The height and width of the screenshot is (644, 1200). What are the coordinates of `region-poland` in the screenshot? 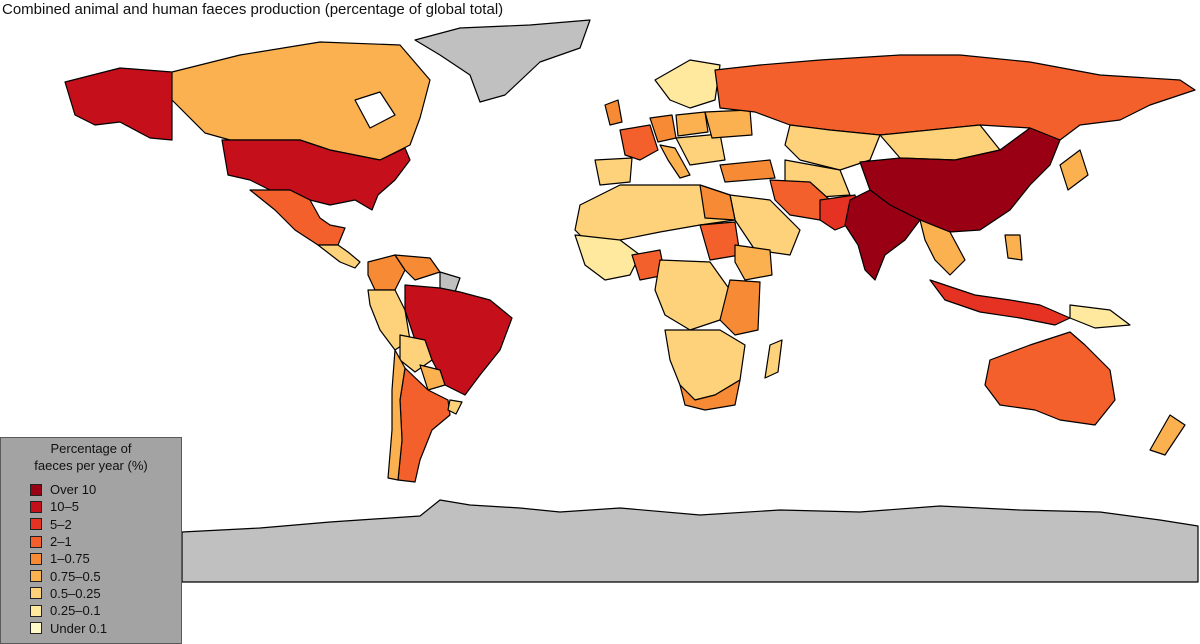 It's located at (692, 124).